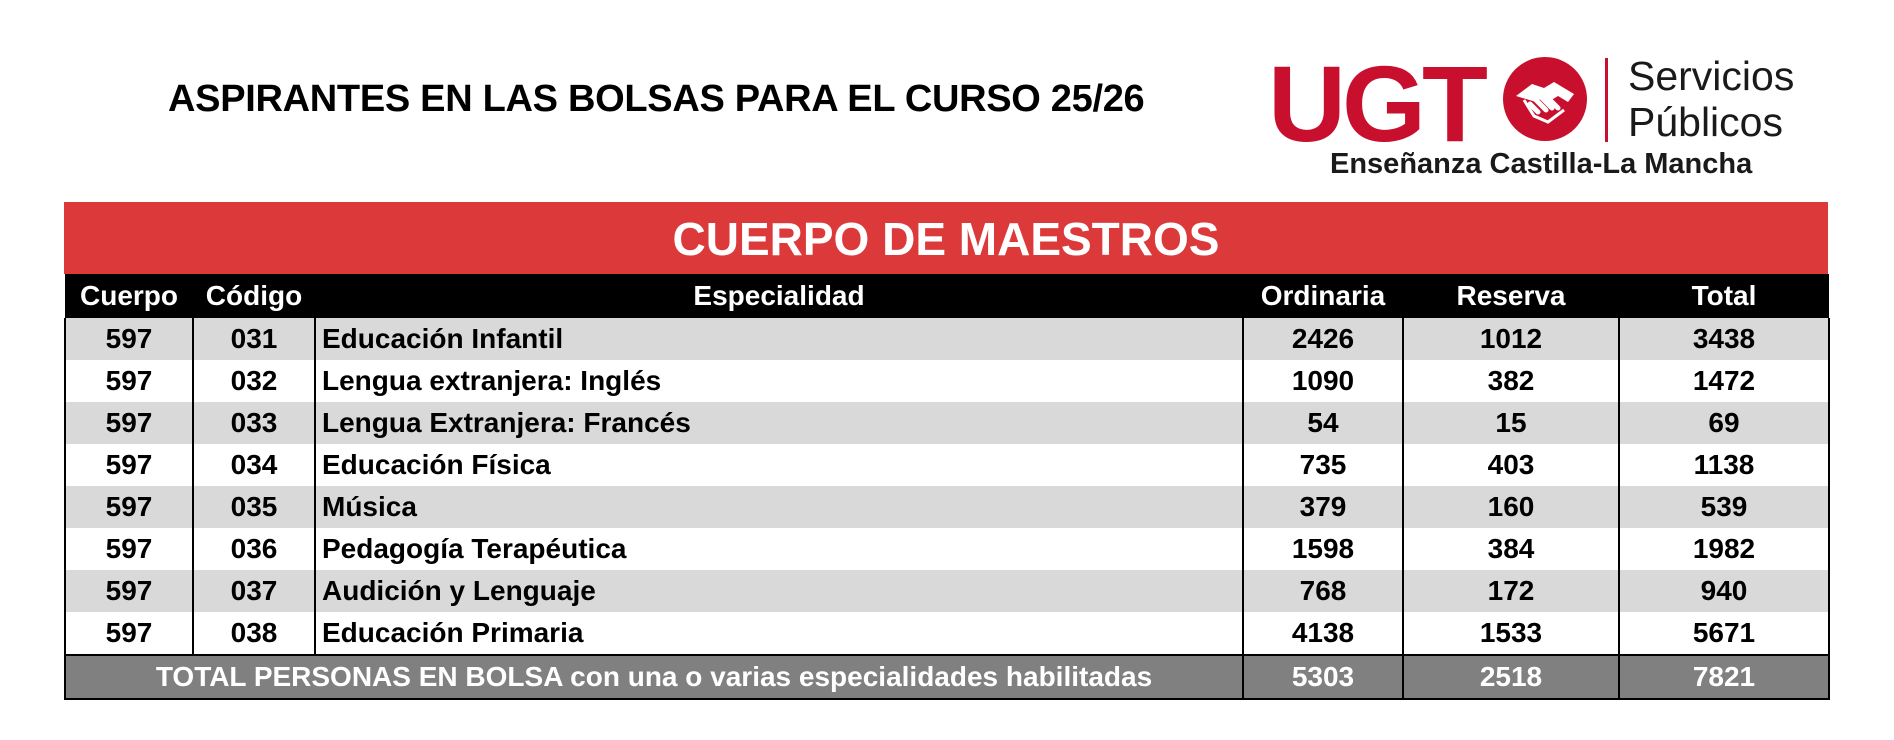 This screenshot has height=740, width=1894. Describe the element at coordinates (254, 423) in the screenshot. I see `cell-codigo: 033` at that location.